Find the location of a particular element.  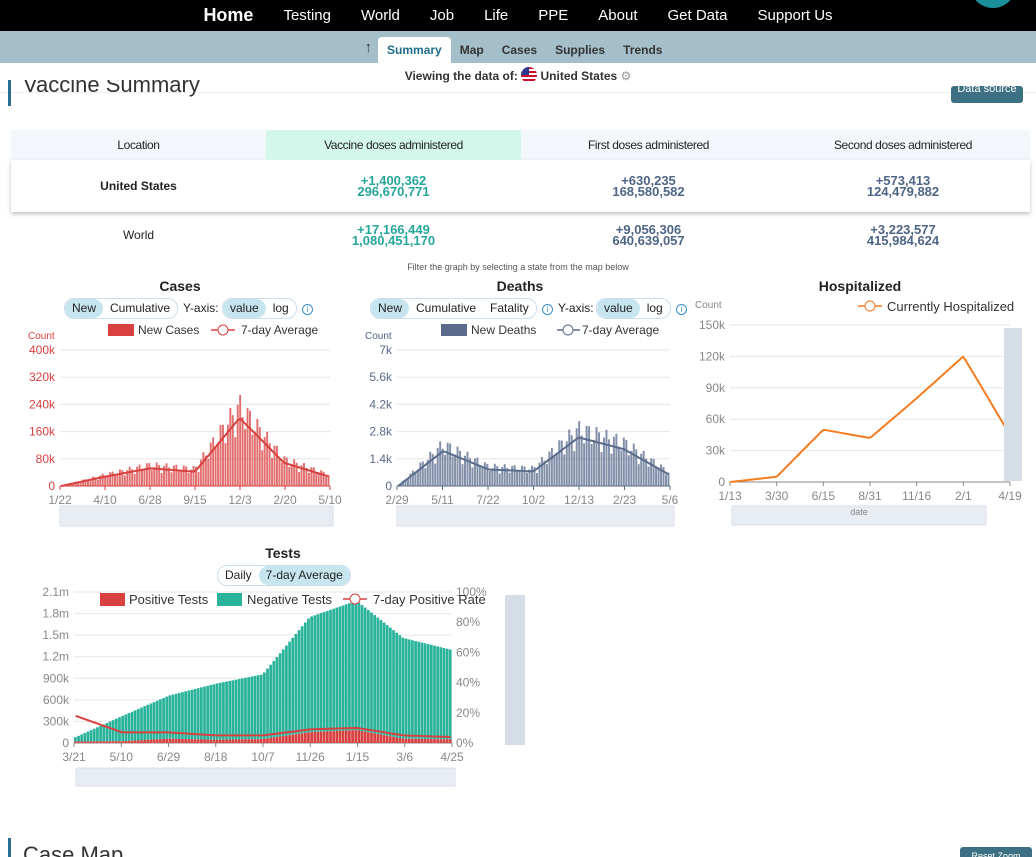

nav-about: About is located at coordinates (618, 15).